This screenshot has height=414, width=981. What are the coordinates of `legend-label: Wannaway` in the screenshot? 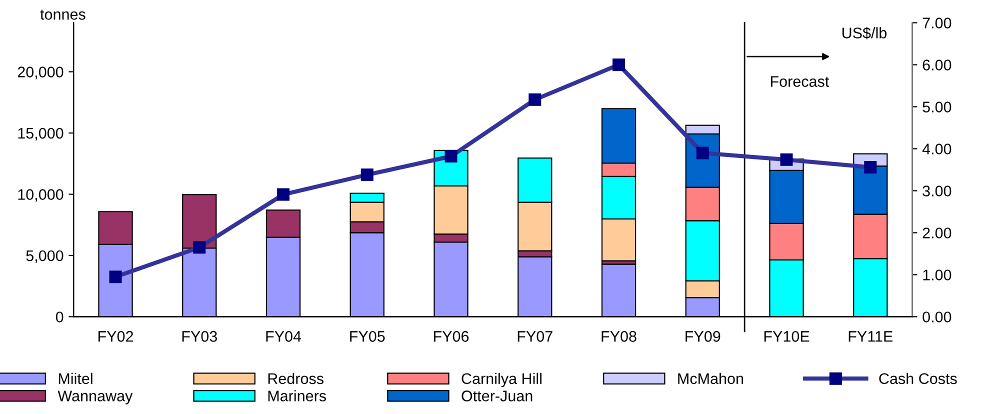 It's located at (95, 397).